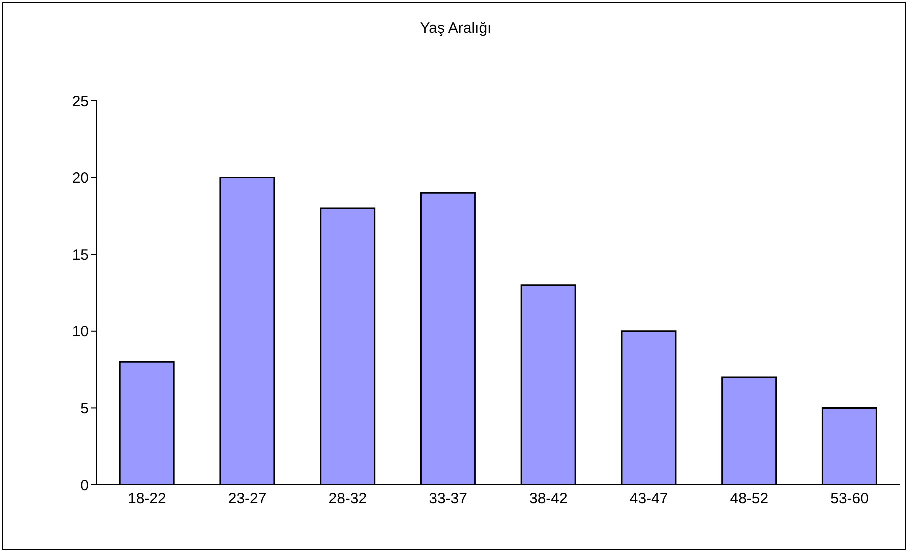  I want to click on x-tick-label: 48-52, so click(749, 499).